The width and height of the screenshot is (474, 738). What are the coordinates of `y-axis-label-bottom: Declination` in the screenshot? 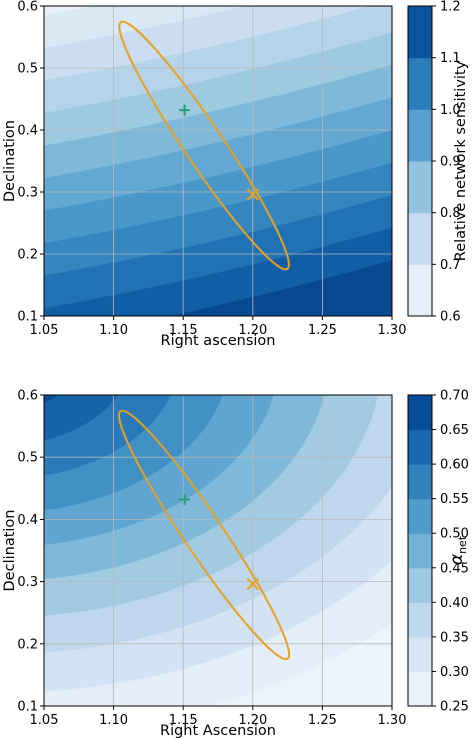 It's located at (10, 551).